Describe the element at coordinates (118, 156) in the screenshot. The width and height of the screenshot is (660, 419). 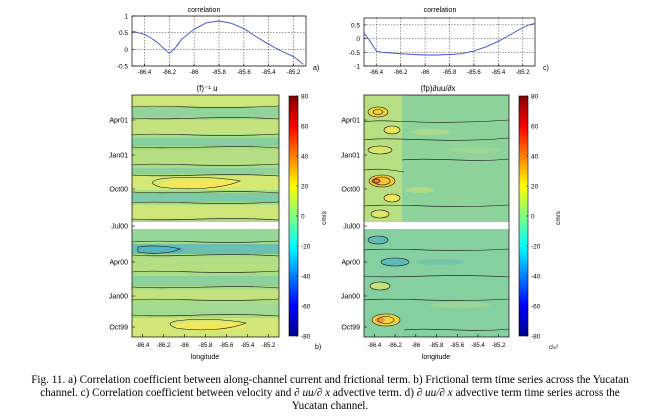
I see `y-tick-label: Jan01` at that location.